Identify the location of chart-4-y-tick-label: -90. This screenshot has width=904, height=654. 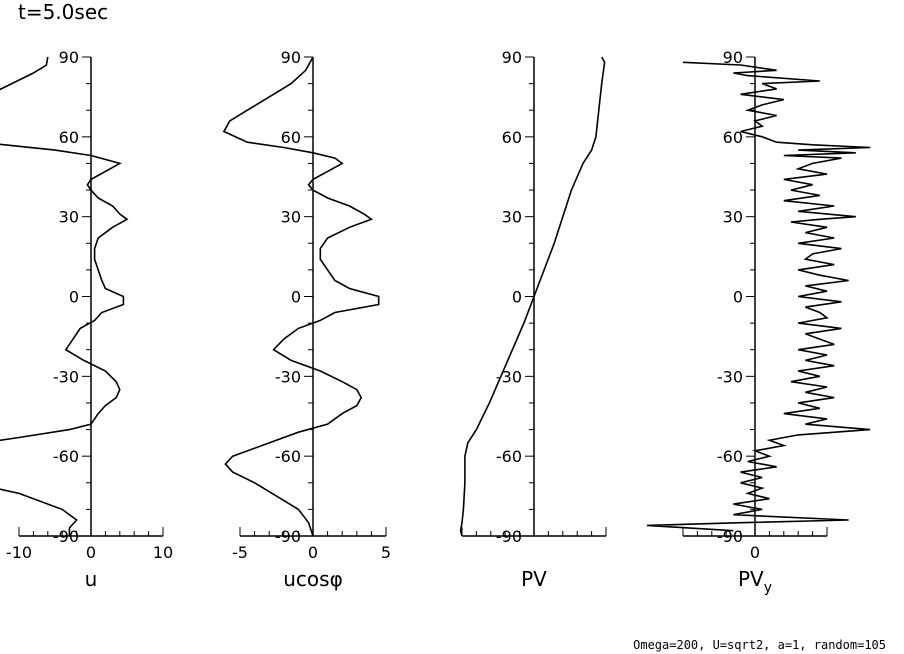
(730, 536).